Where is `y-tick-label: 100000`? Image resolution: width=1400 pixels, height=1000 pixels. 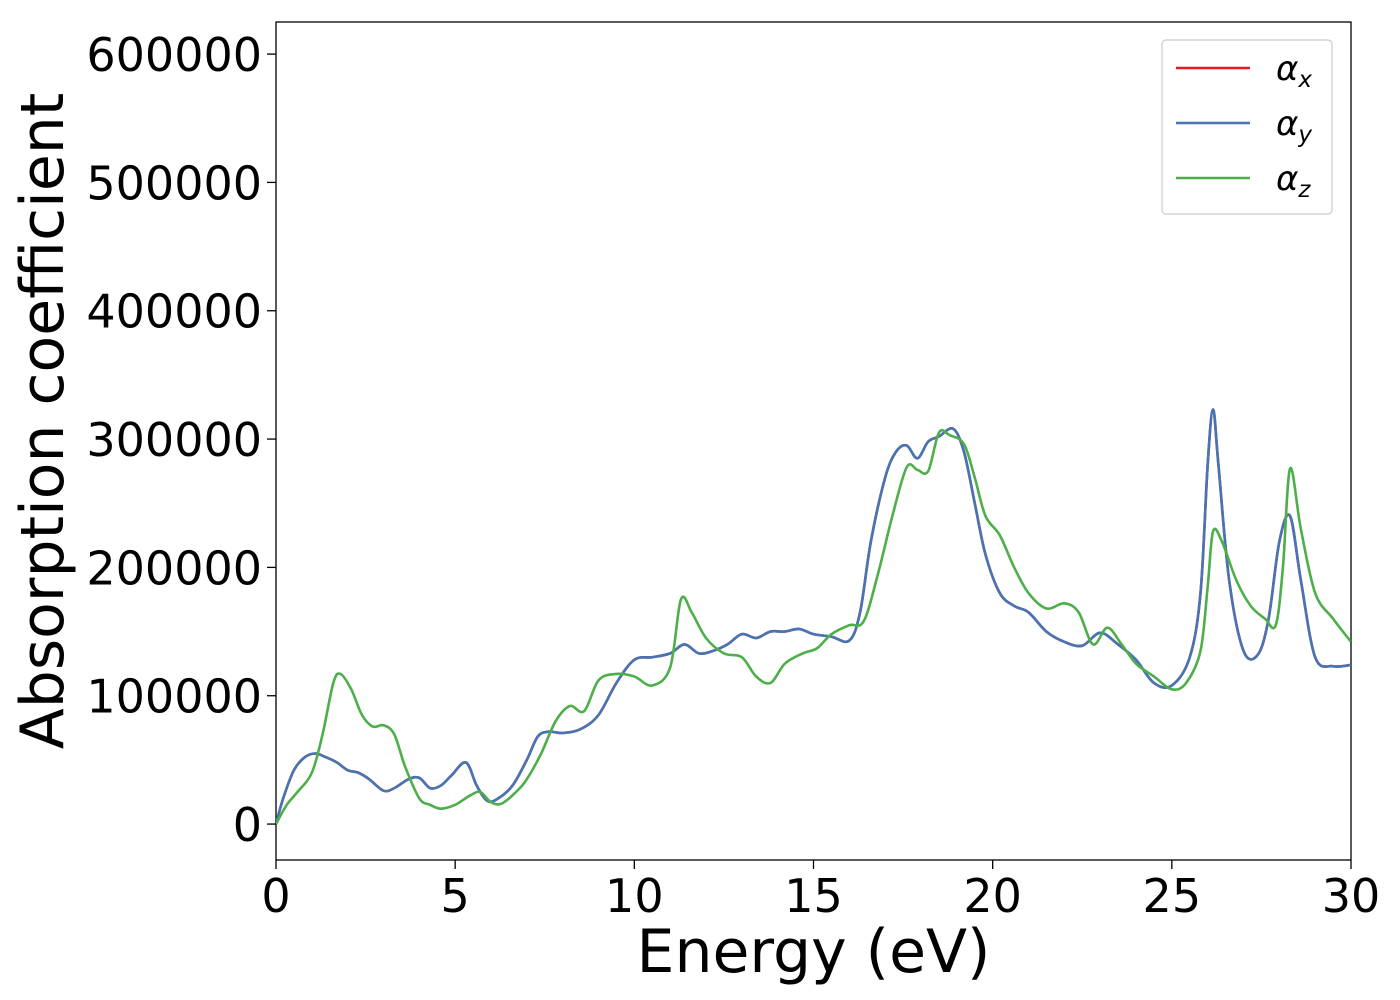
y-tick-label: 100000 is located at coordinates (174, 697).